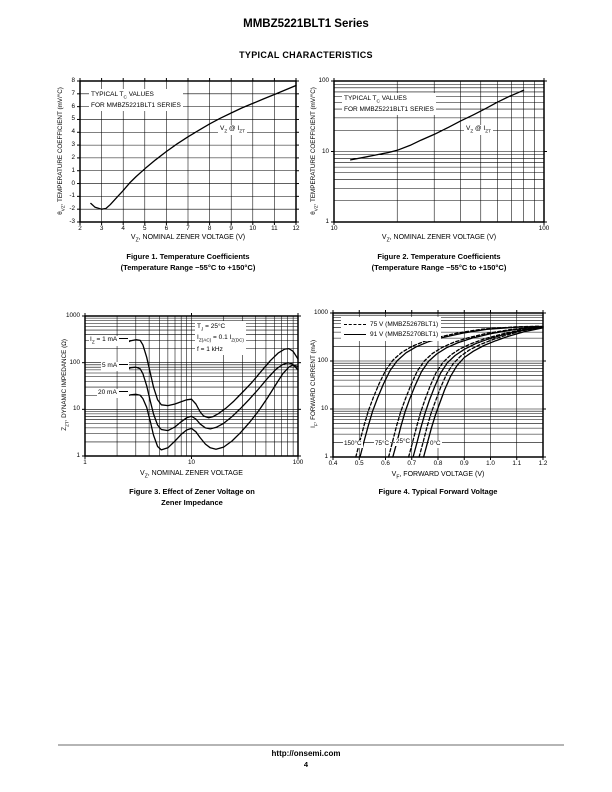 The image size is (612, 792). What do you see at coordinates (355, 324) in the screenshot?
I see `dashed-line-sample` at bounding box center [355, 324].